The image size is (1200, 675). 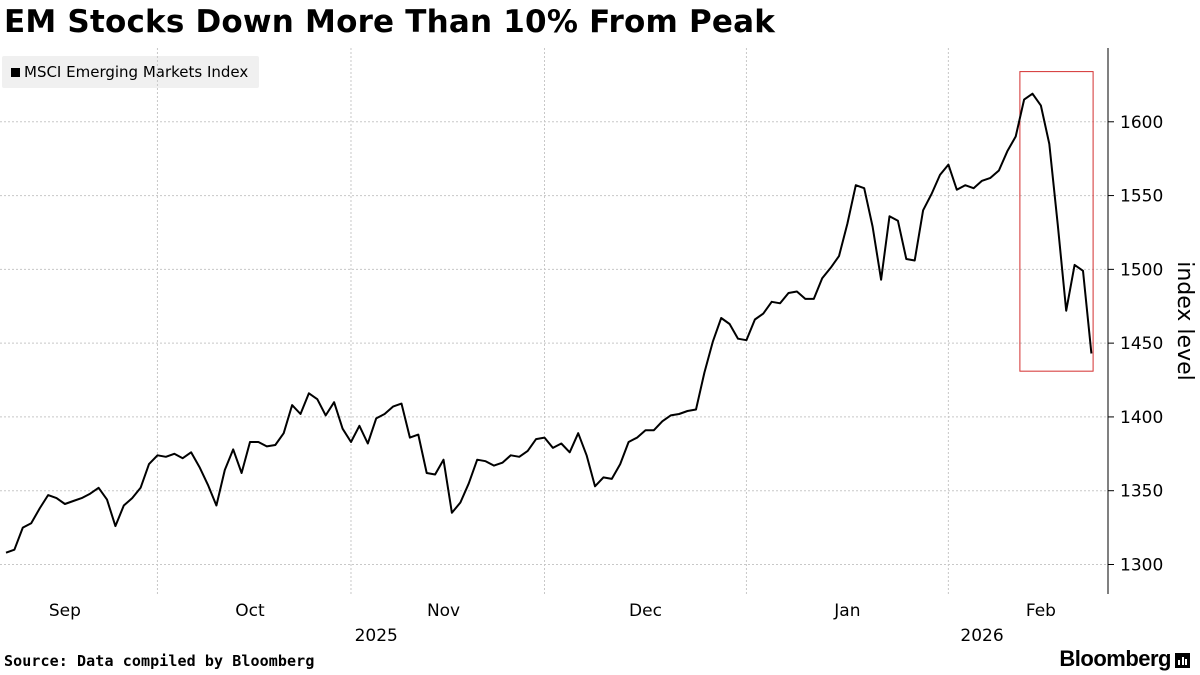 I want to click on x-tick-label: Dec, so click(x=645, y=611).